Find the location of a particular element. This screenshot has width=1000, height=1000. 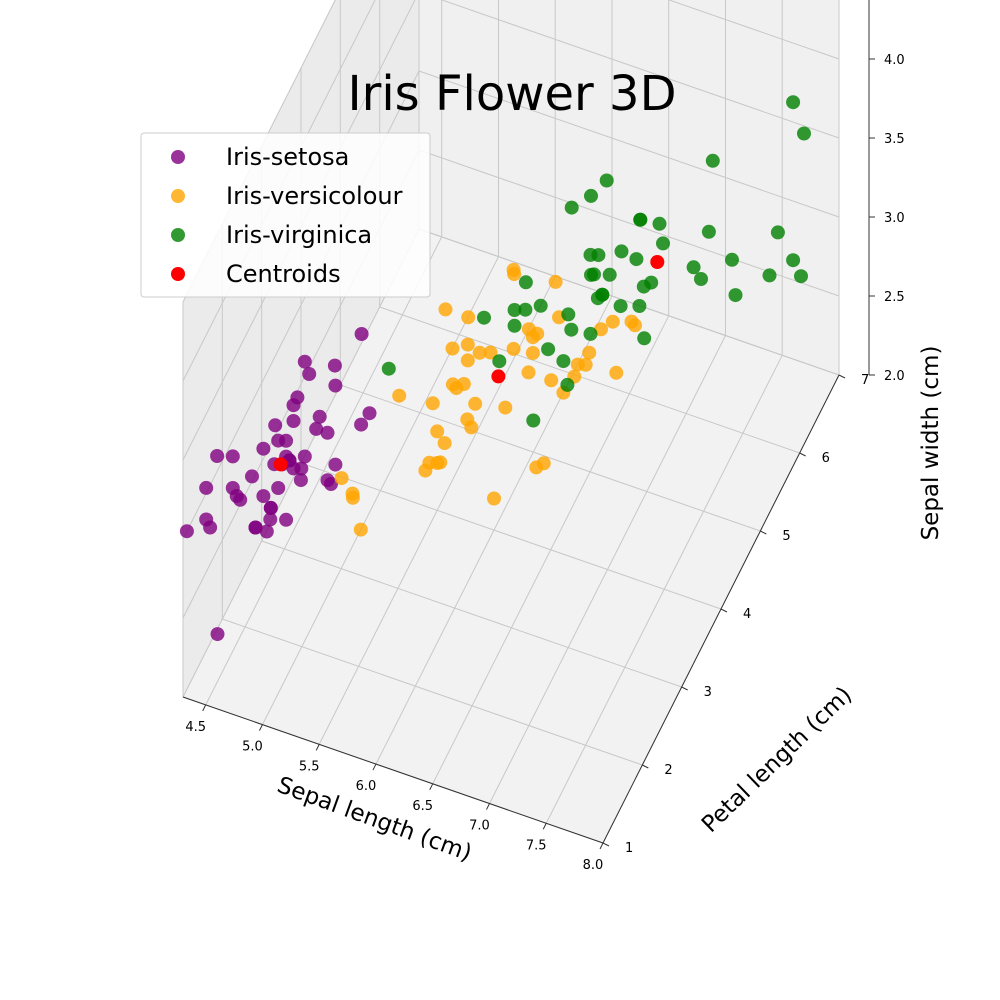

x-tick-label: 8.0 is located at coordinates (593, 865).